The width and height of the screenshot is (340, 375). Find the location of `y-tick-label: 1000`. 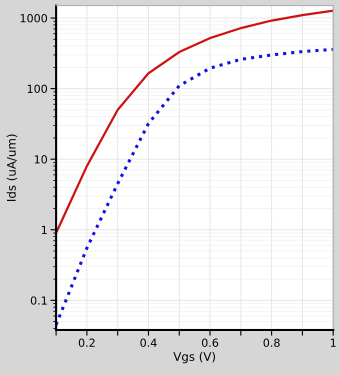

y-tick-label: 1000 is located at coordinates (34, 18).